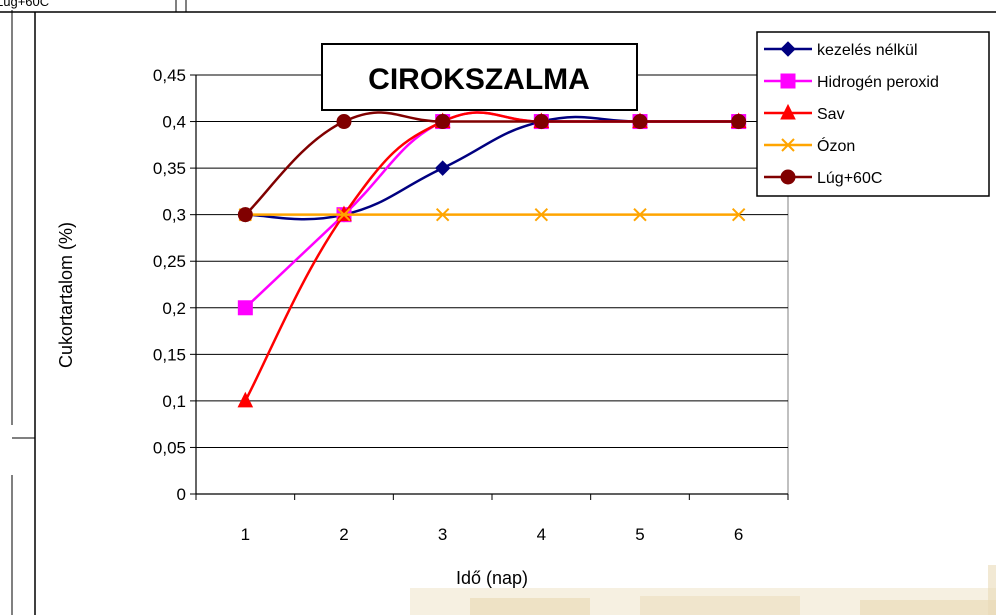 The width and height of the screenshot is (996, 615). I want to click on y-axis-label: Cukortartalom (%), so click(66, 295).